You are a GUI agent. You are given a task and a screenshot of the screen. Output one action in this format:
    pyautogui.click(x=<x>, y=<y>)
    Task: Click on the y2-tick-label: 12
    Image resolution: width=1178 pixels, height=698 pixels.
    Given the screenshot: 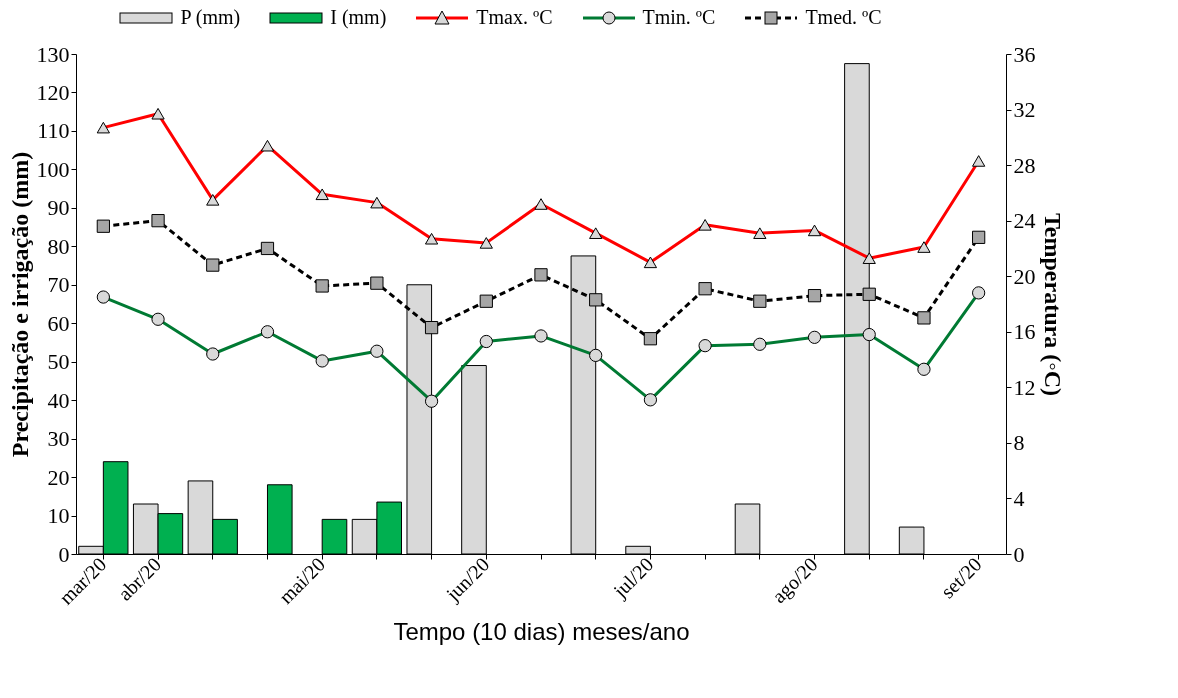 What is the action you would take?
    pyautogui.click(x=1024, y=387)
    